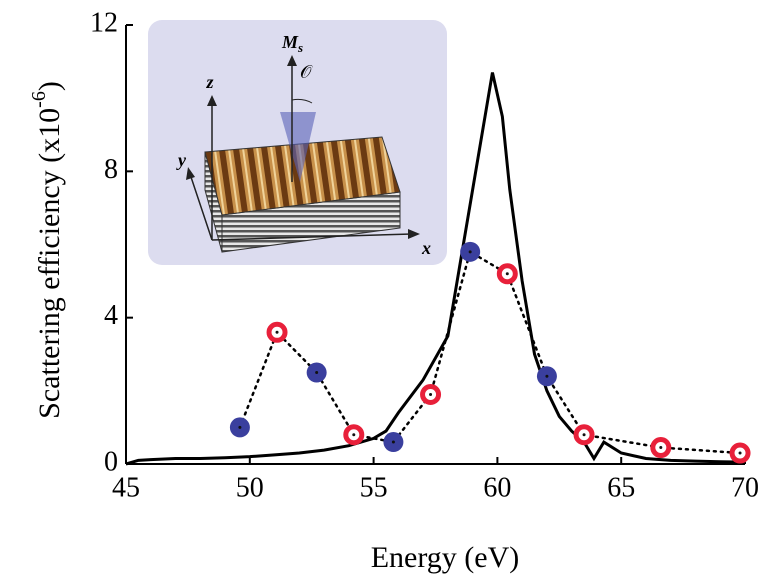 The image size is (773, 588). Describe the element at coordinates (298, 147) in the screenshot. I see `cone` at that location.